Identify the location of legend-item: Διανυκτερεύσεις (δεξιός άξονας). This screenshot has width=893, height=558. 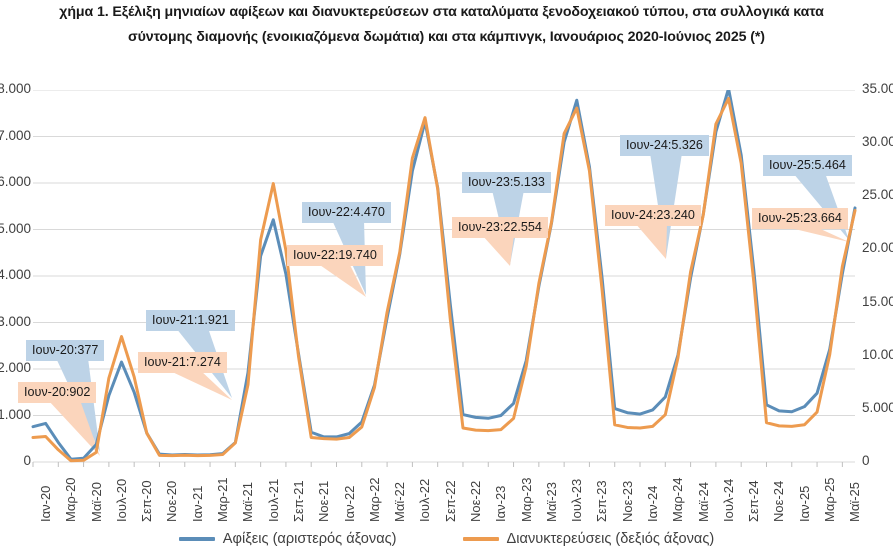
(588, 539).